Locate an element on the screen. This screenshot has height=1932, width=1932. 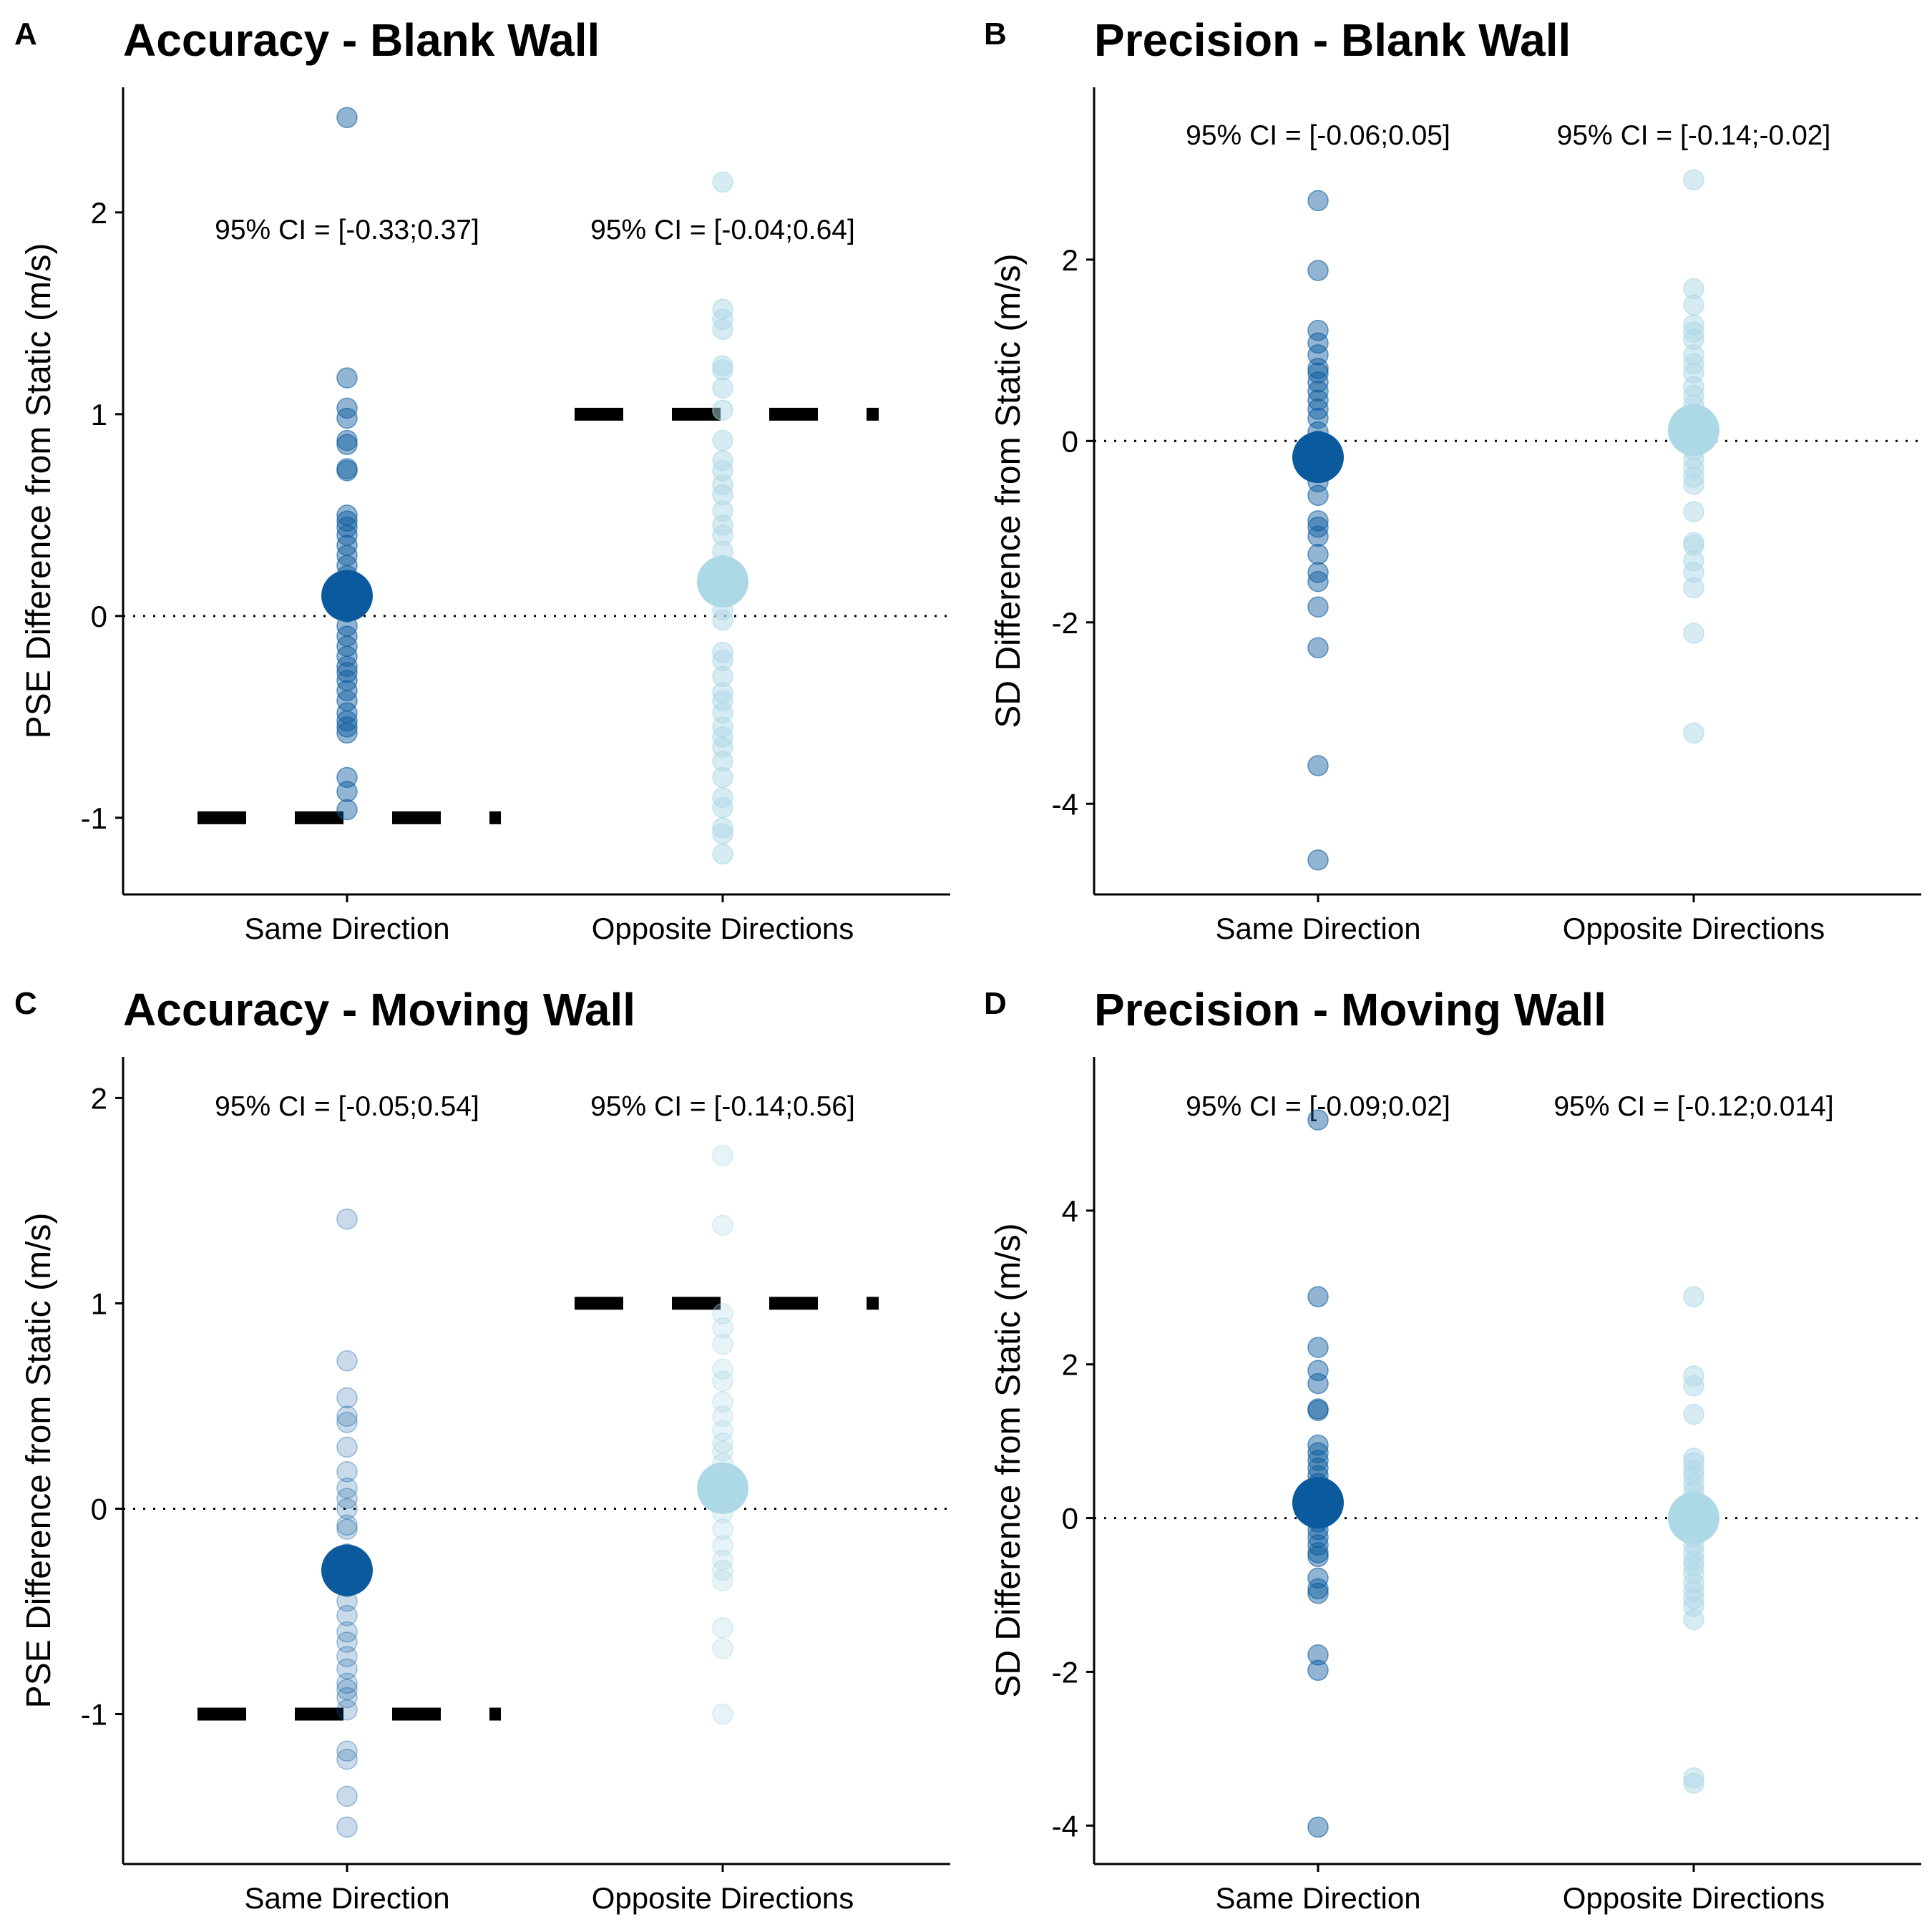
y-tick-label: 0 is located at coordinates (99, 1509).